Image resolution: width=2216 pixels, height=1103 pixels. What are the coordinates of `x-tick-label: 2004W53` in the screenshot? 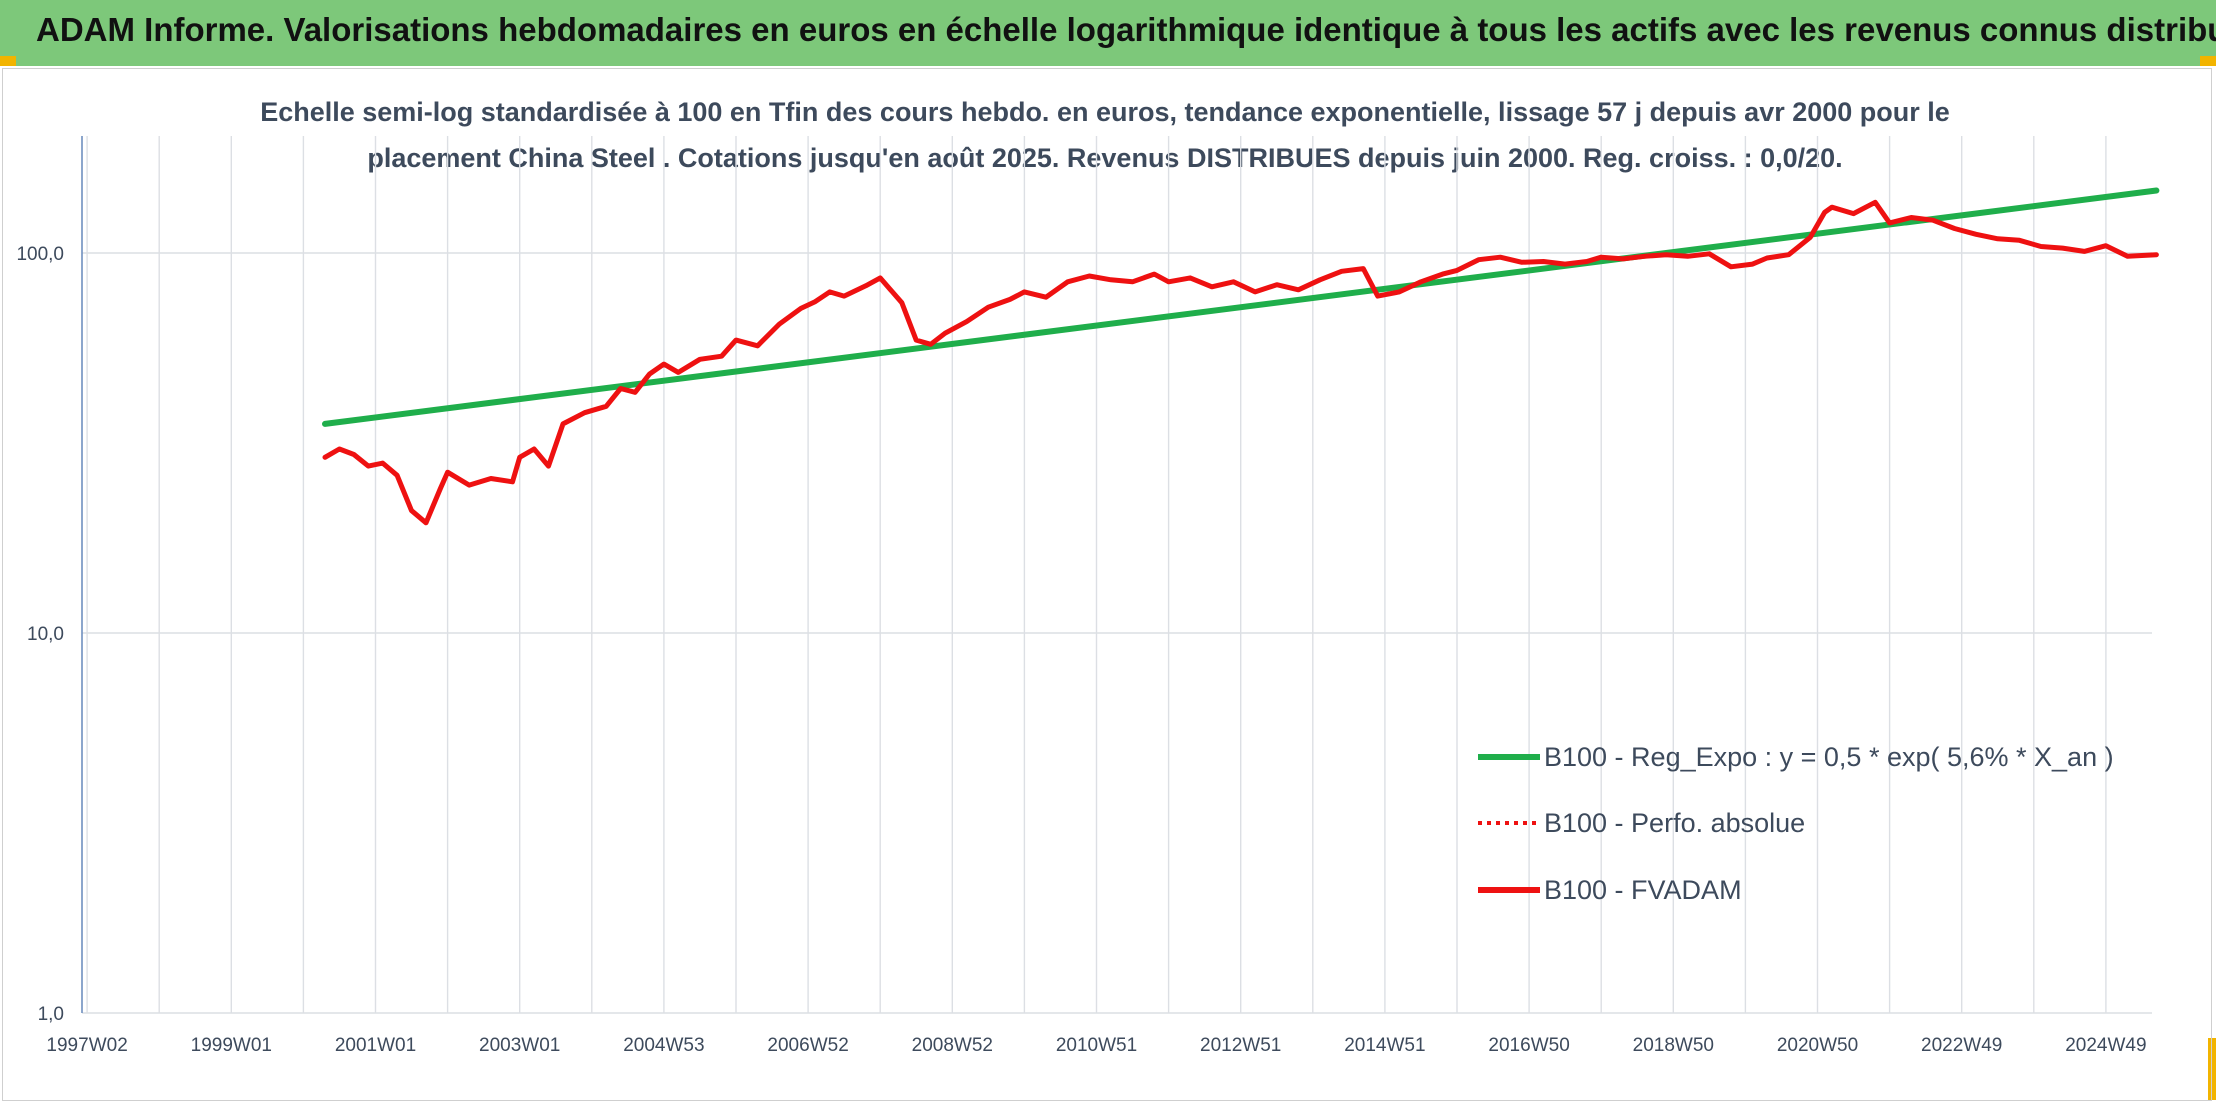 It's located at (663, 1045).